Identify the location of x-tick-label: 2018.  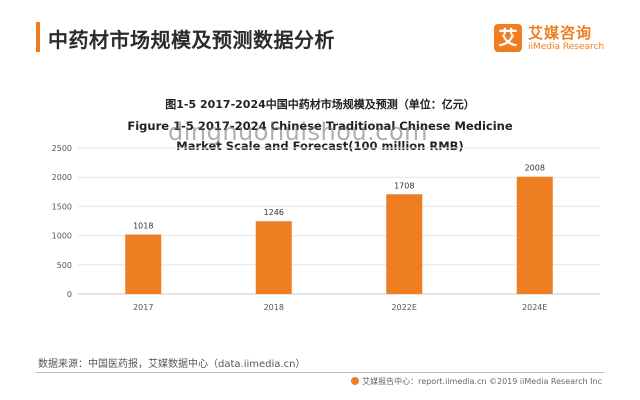
(274, 307).